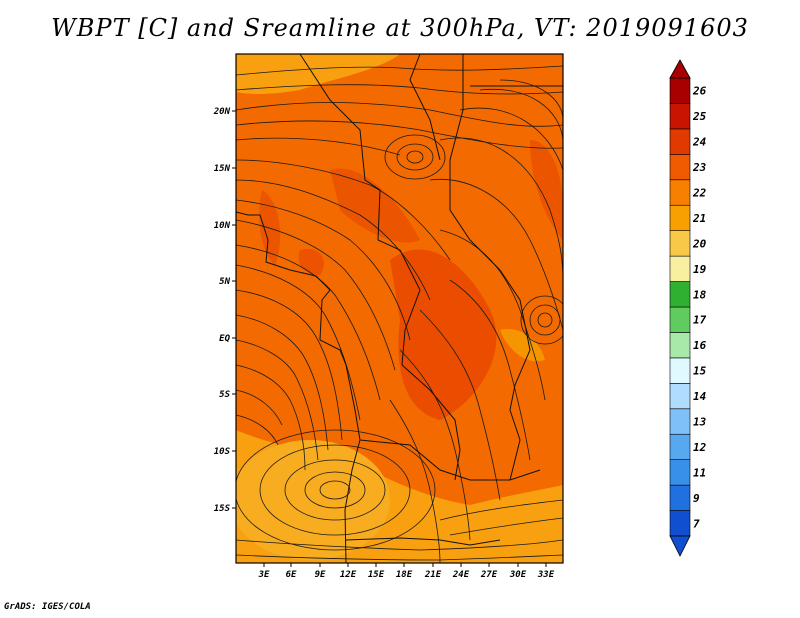 This screenshot has height=618, width=800. What do you see at coordinates (696, 498) in the screenshot?
I see `colorbar-label: 9` at bounding box center [696, 498].